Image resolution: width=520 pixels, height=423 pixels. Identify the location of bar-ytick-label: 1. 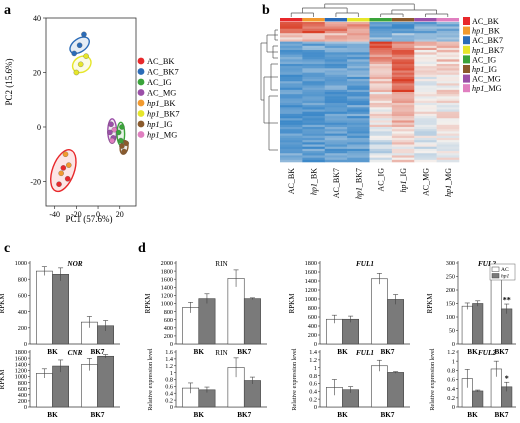
(453, 361).